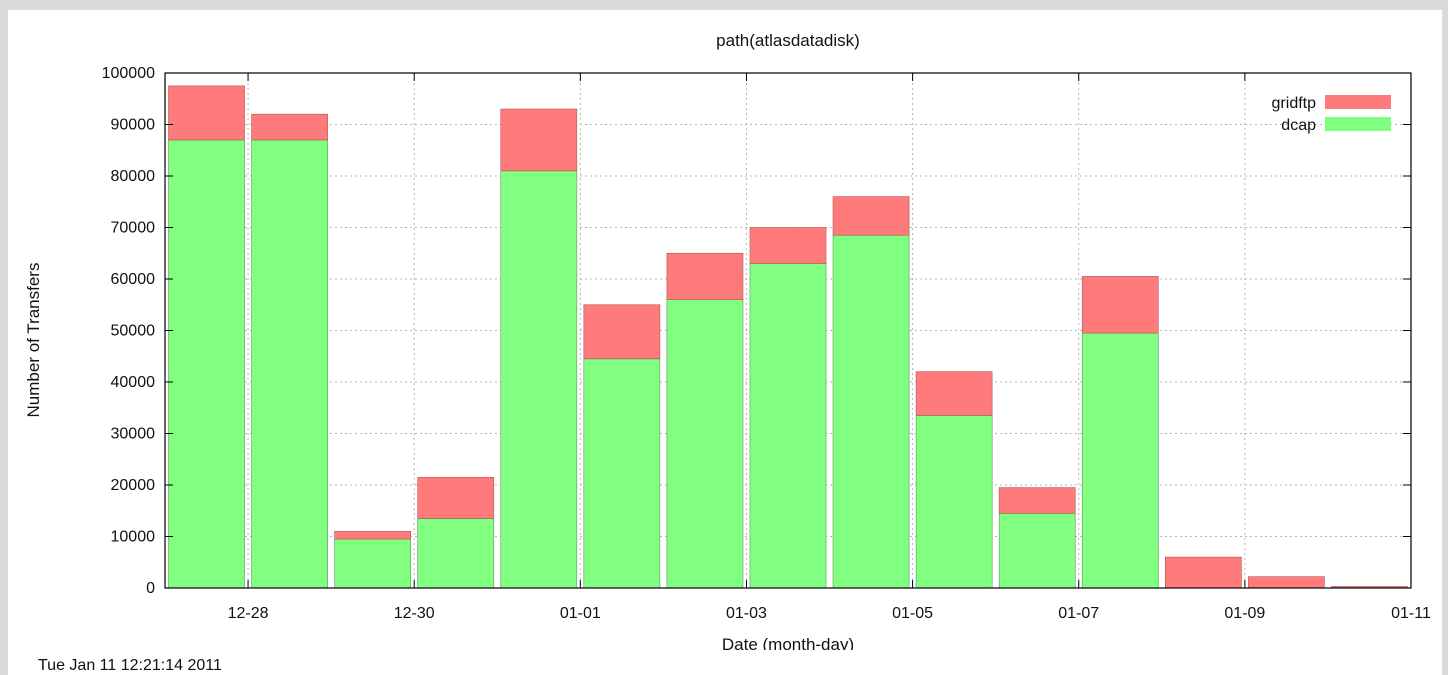  Describe the element at coordinates (248, 613) in the screenshot. I see `x-tick-label: 12-28` at that location.